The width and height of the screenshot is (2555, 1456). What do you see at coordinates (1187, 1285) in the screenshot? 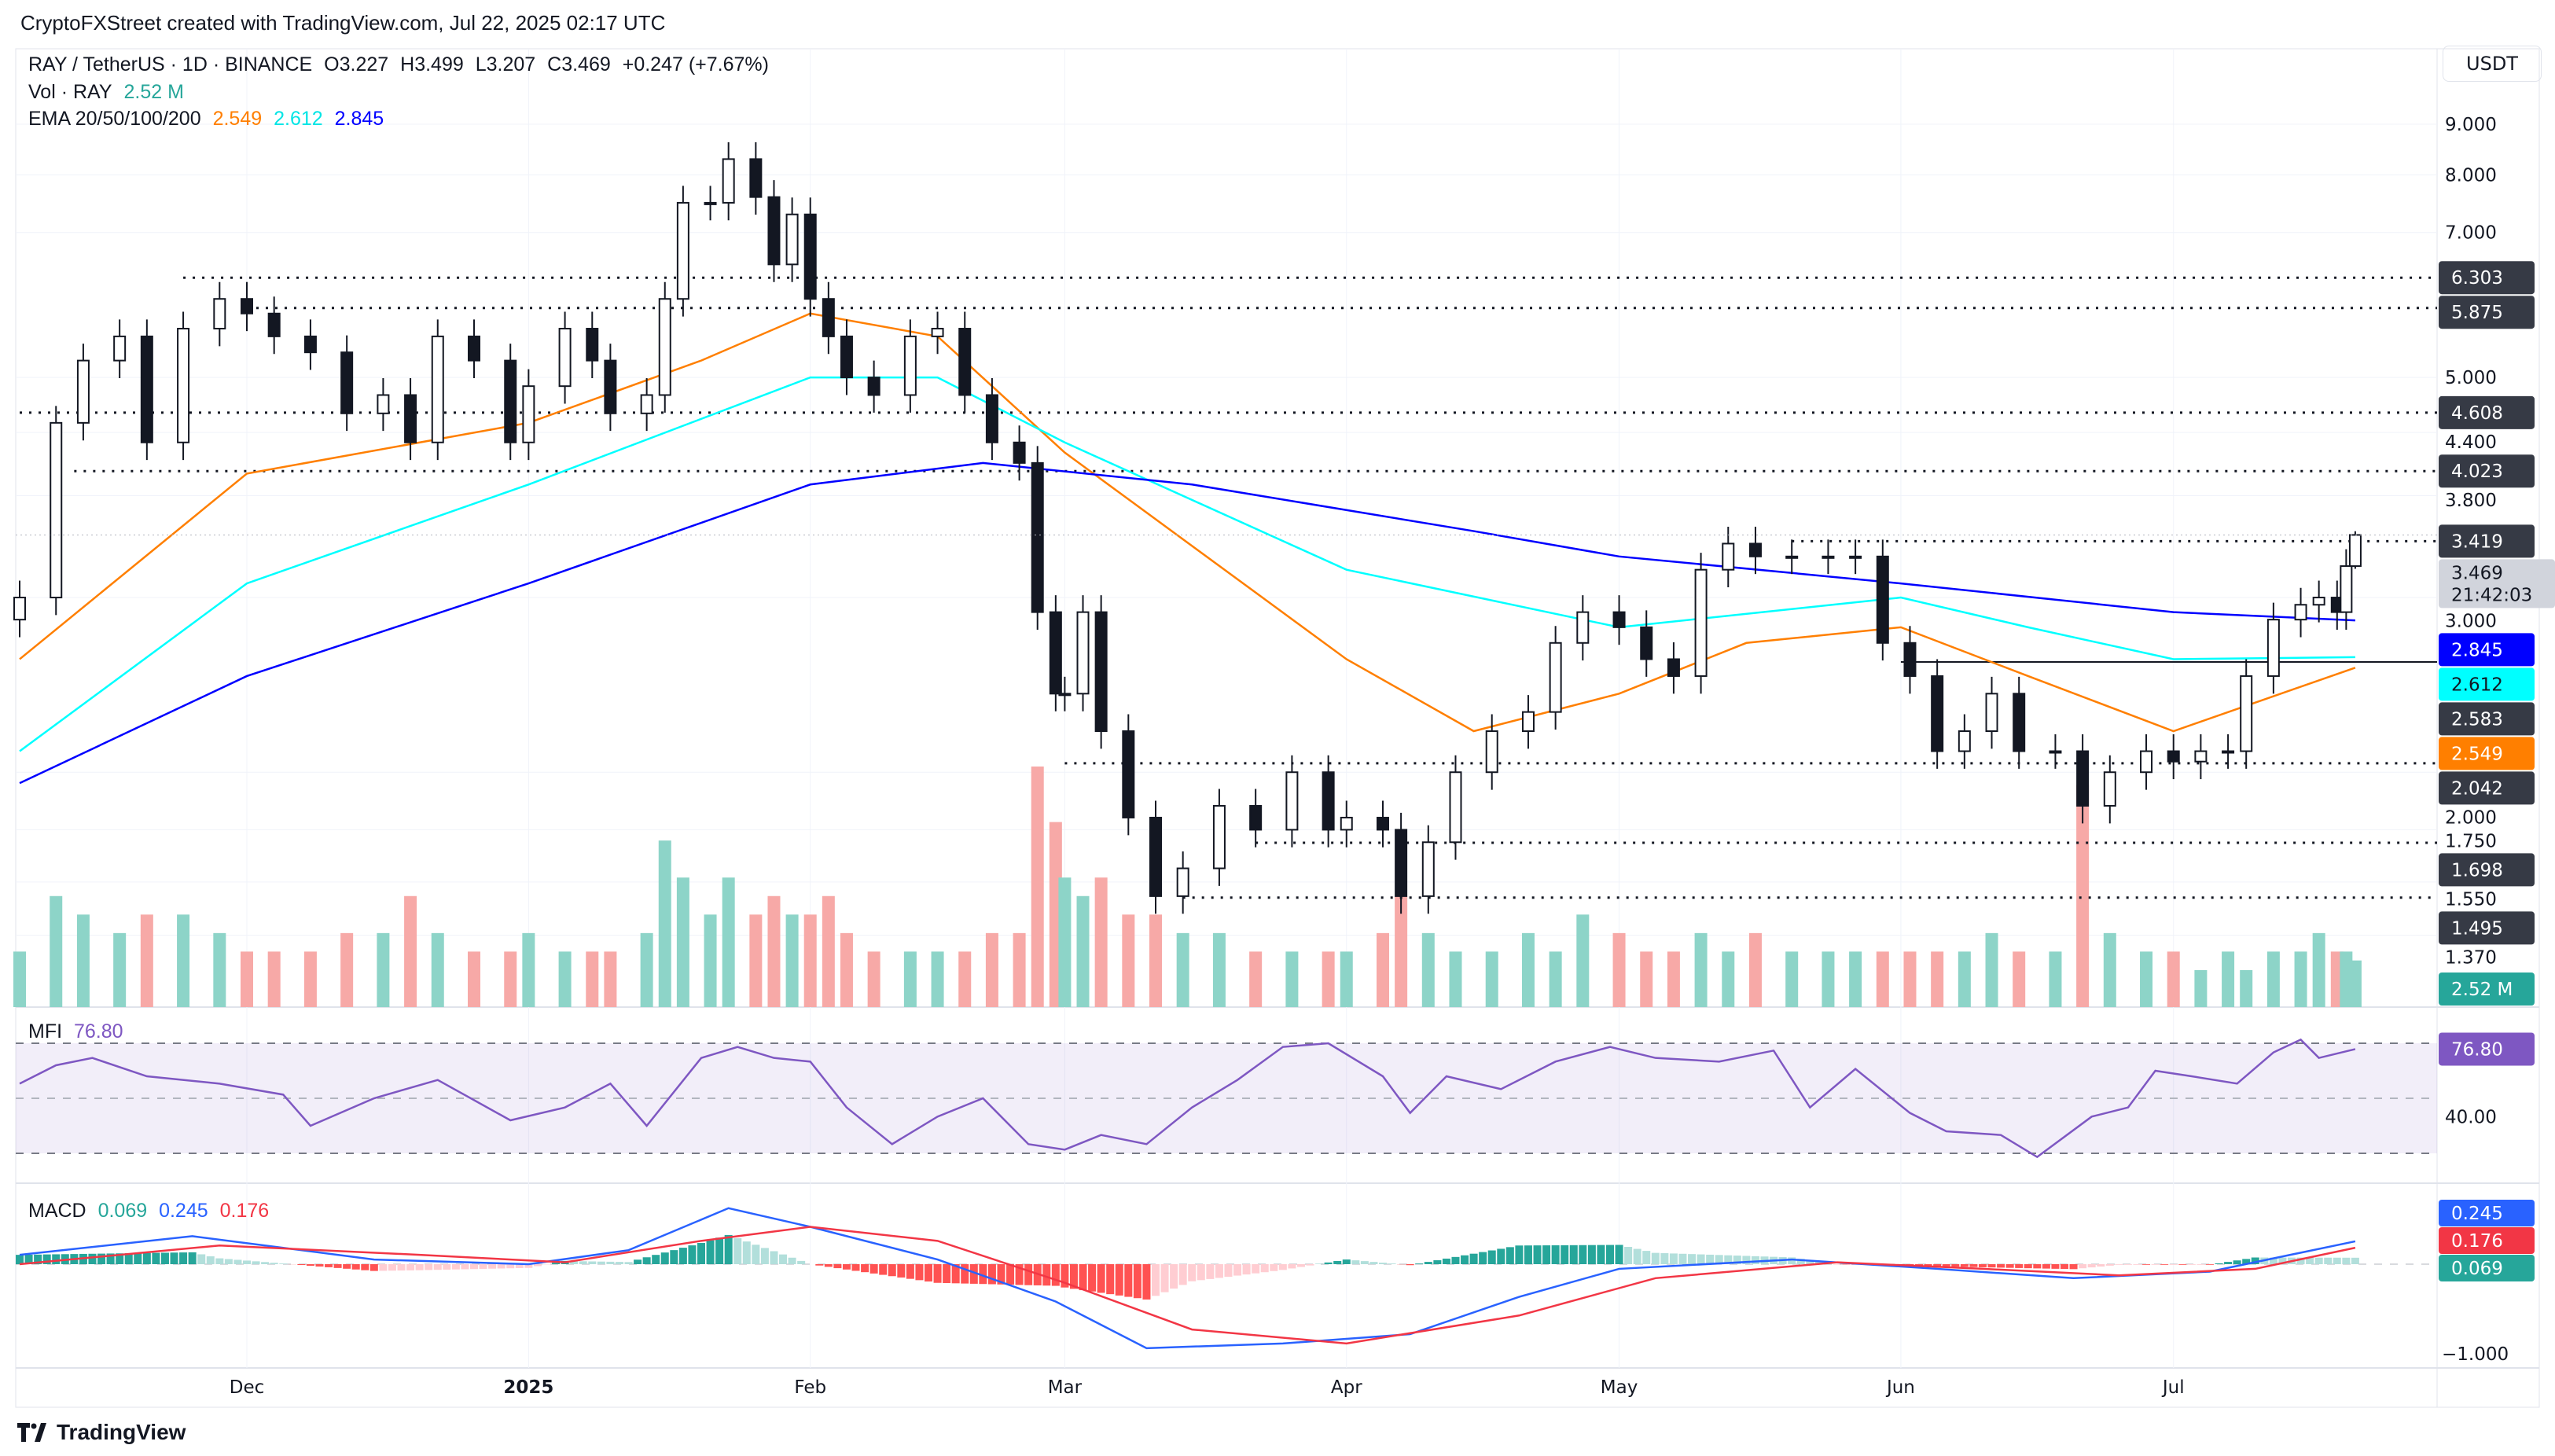
I see `macd-signal-line` at bounding box center [1187, 1285].